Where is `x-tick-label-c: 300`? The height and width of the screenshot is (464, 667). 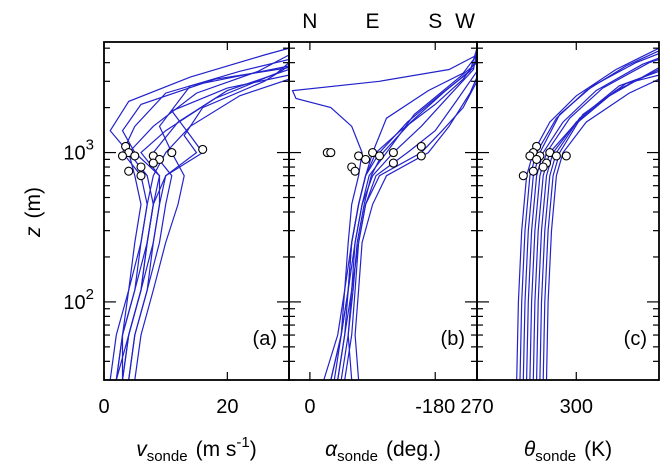
x-tick-label-c: 300 is located at coordinates (576, 407).